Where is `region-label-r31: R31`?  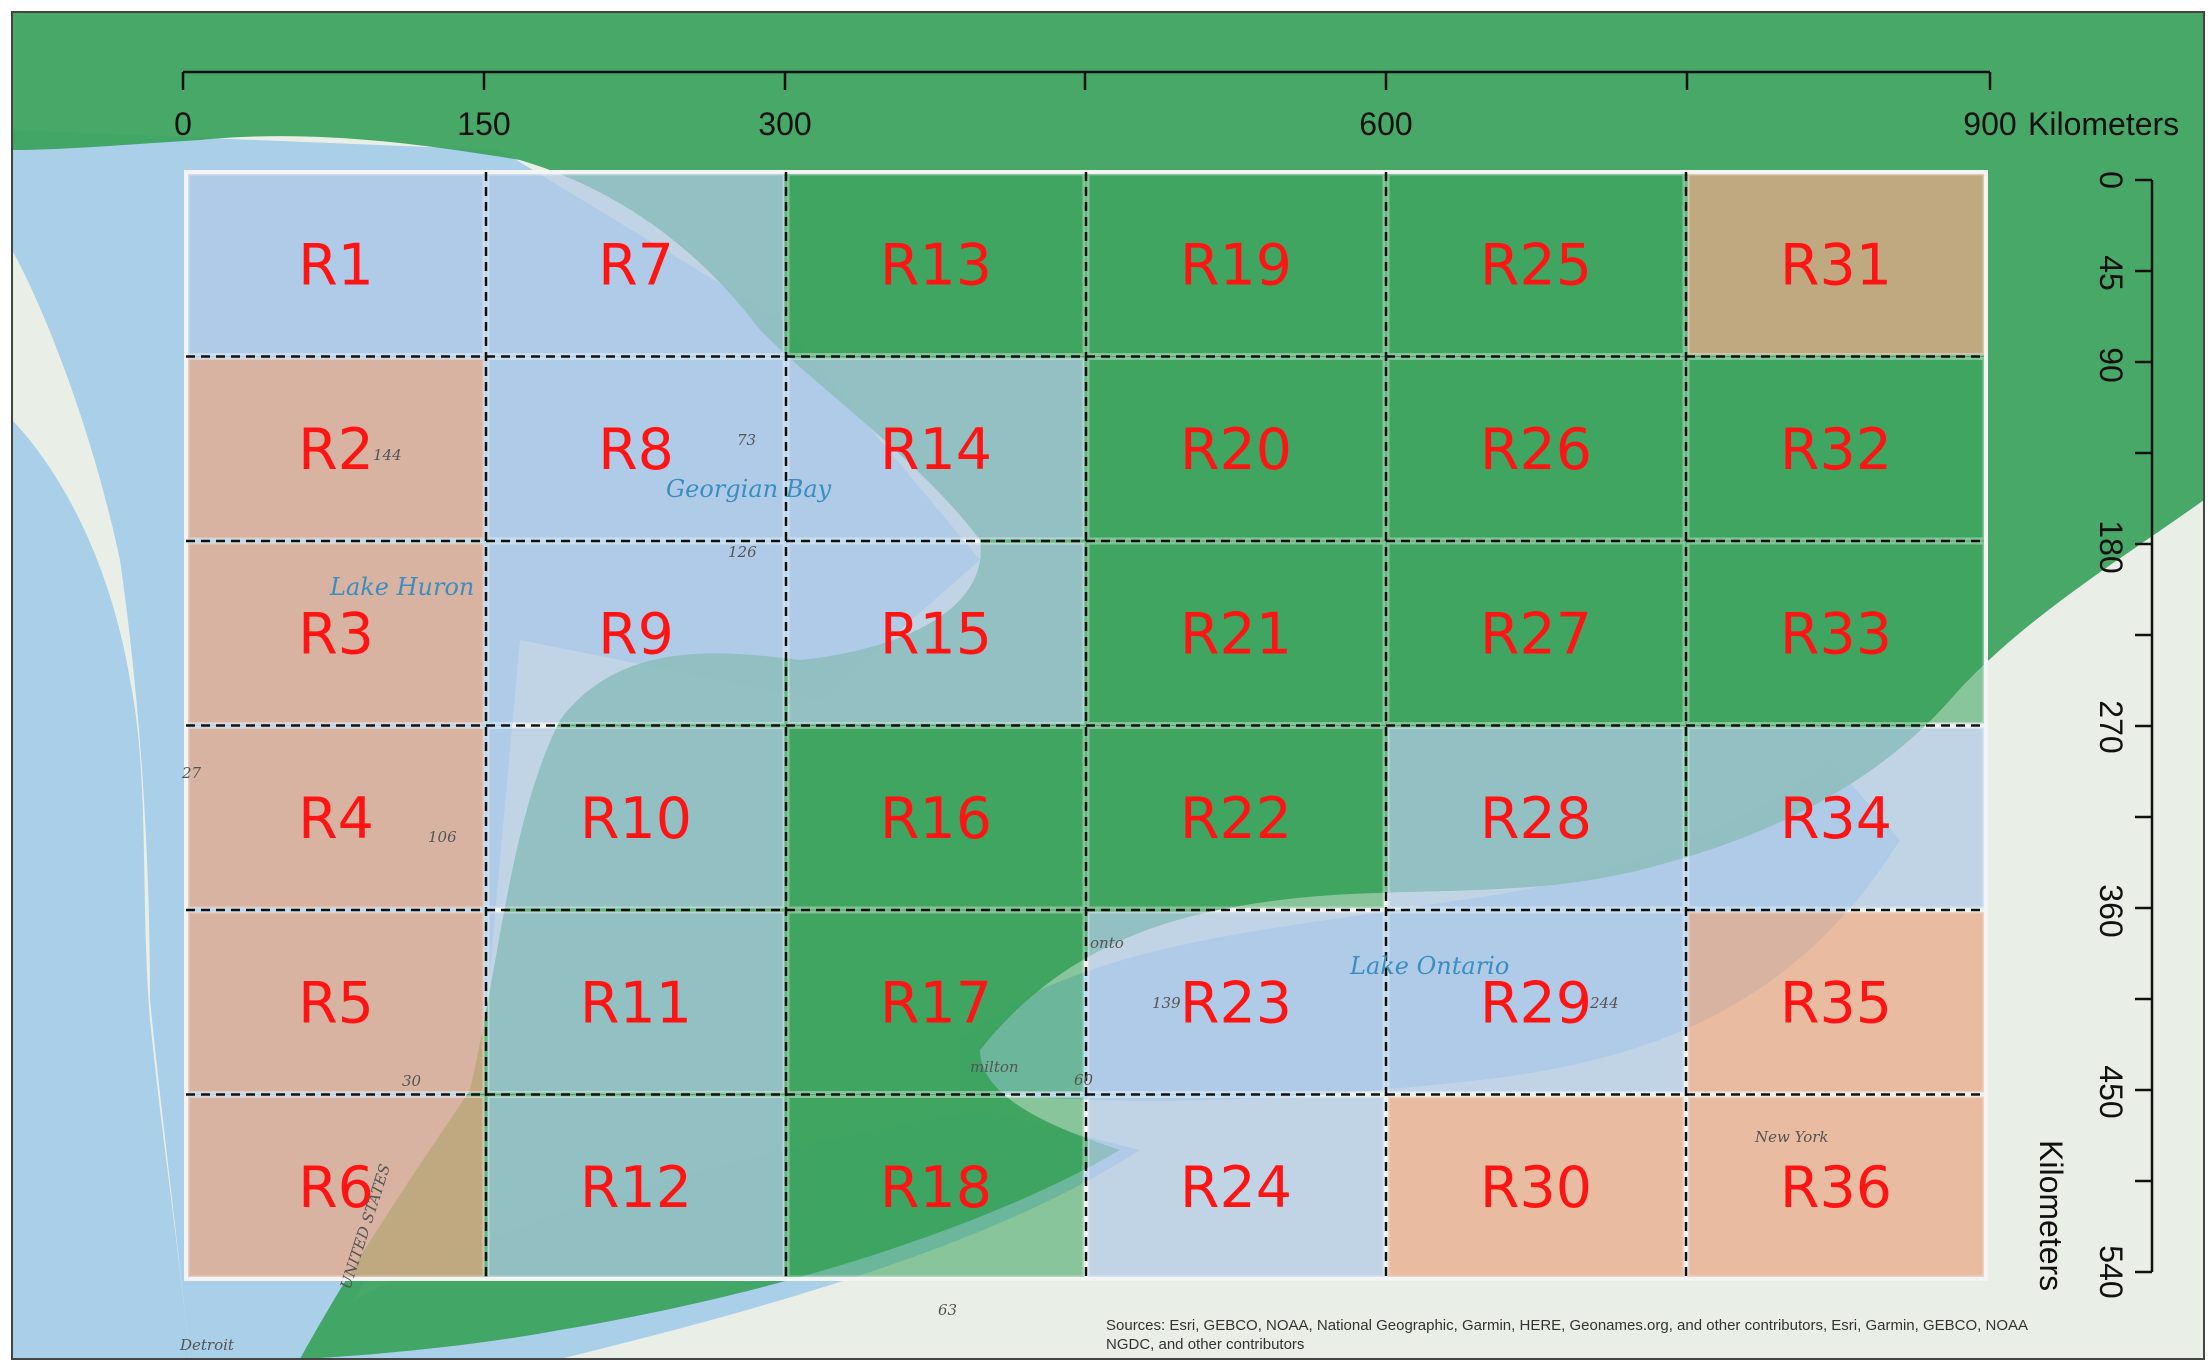
region-label-r31: R31 is located at coordinates (1836, 265).